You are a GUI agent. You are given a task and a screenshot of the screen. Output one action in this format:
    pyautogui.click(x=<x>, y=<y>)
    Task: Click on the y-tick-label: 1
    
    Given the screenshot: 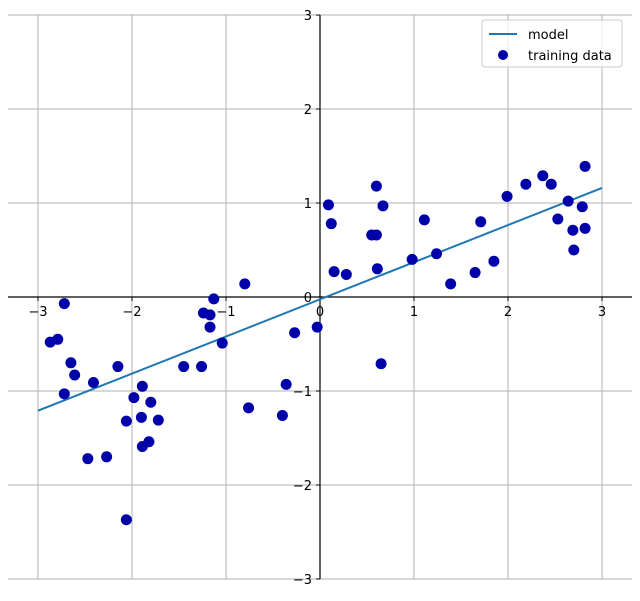 What is the action you would take?
    pyautogui.click(x=308, y=204)
    